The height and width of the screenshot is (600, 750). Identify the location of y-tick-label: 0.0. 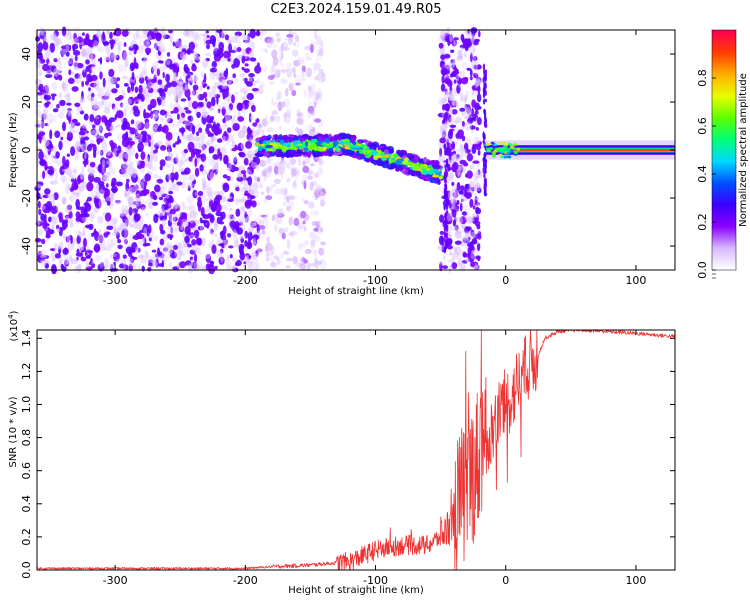
(26, 570).